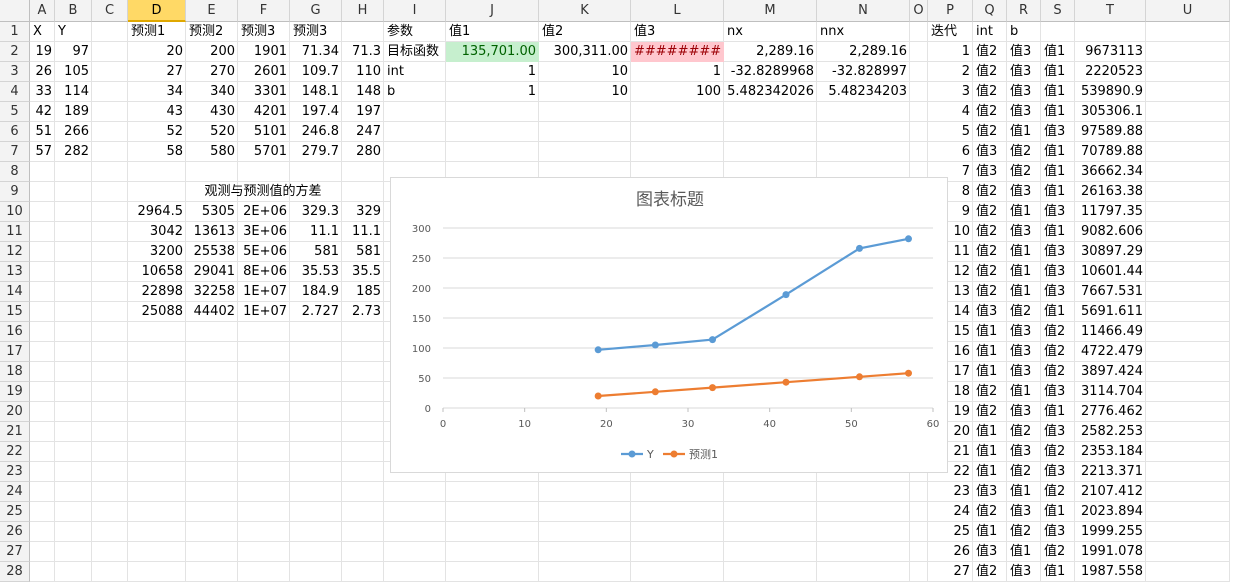 The image size is (1250, 582). Describe the element at coordinates (677, 11) in the screenshot. I see `column-header-l: L` at that location.